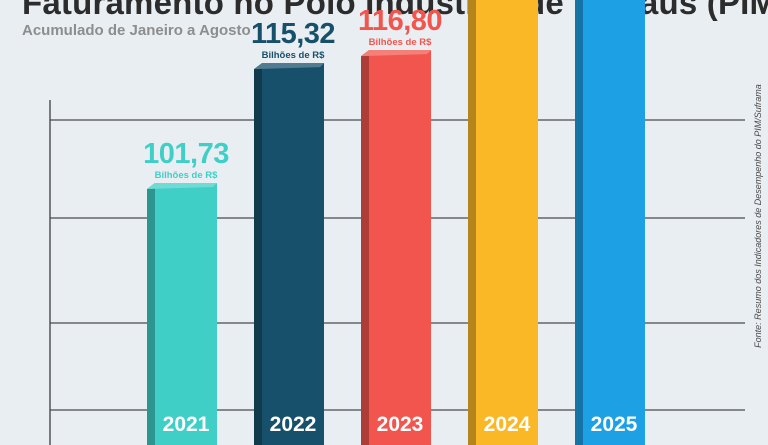 The width and height of the screenshot is (768, 445). I want to click on unit-label-2021: Bilhões de R$, so click(187, 175).